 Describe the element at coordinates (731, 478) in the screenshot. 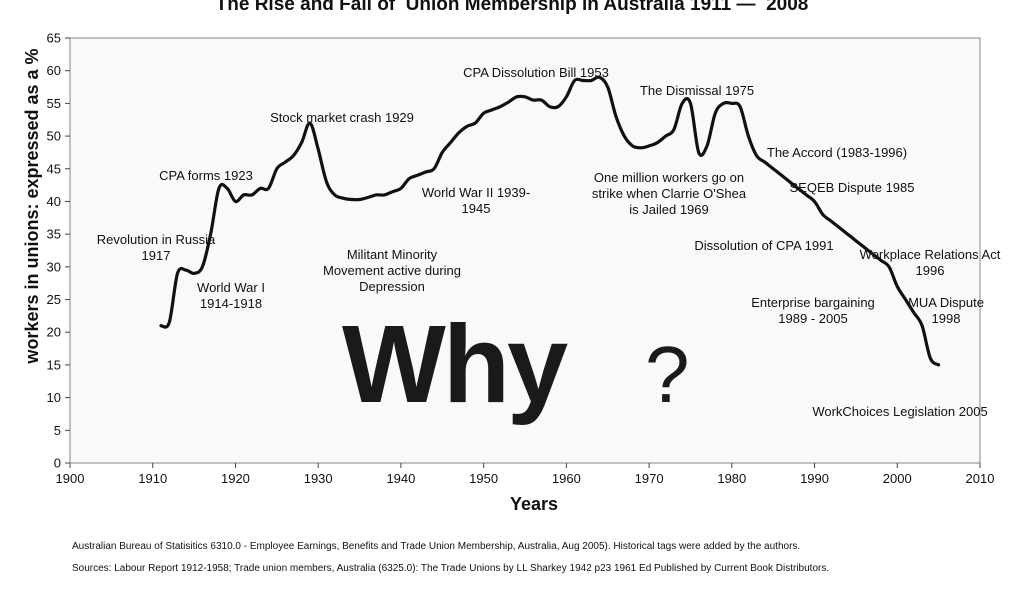

I see `x-tick-label: 1980` at that location.